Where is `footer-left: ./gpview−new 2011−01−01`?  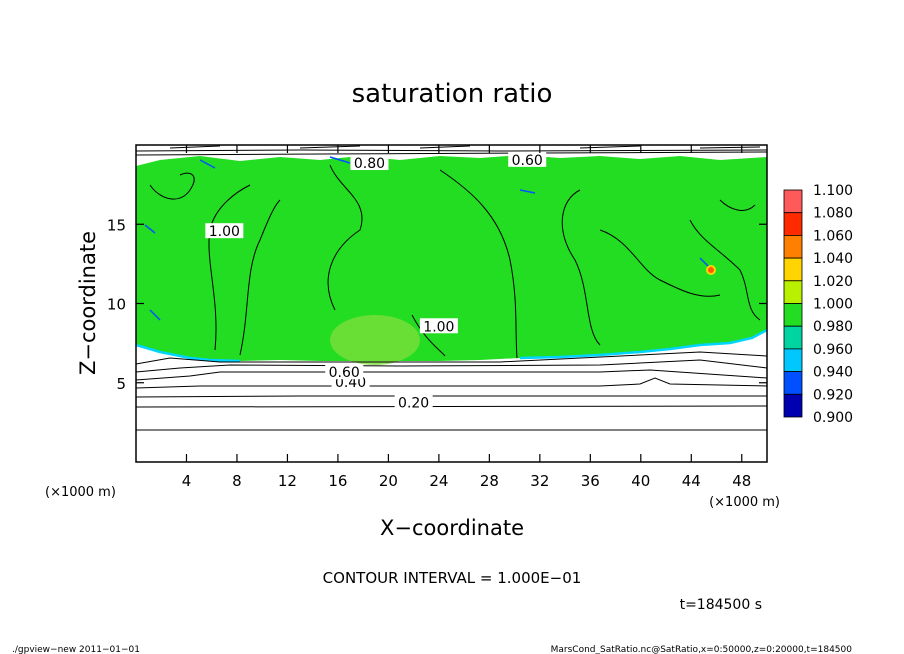
footer-left: ./gpview−new 2011−01−01 is located at coordinates (76, 649).